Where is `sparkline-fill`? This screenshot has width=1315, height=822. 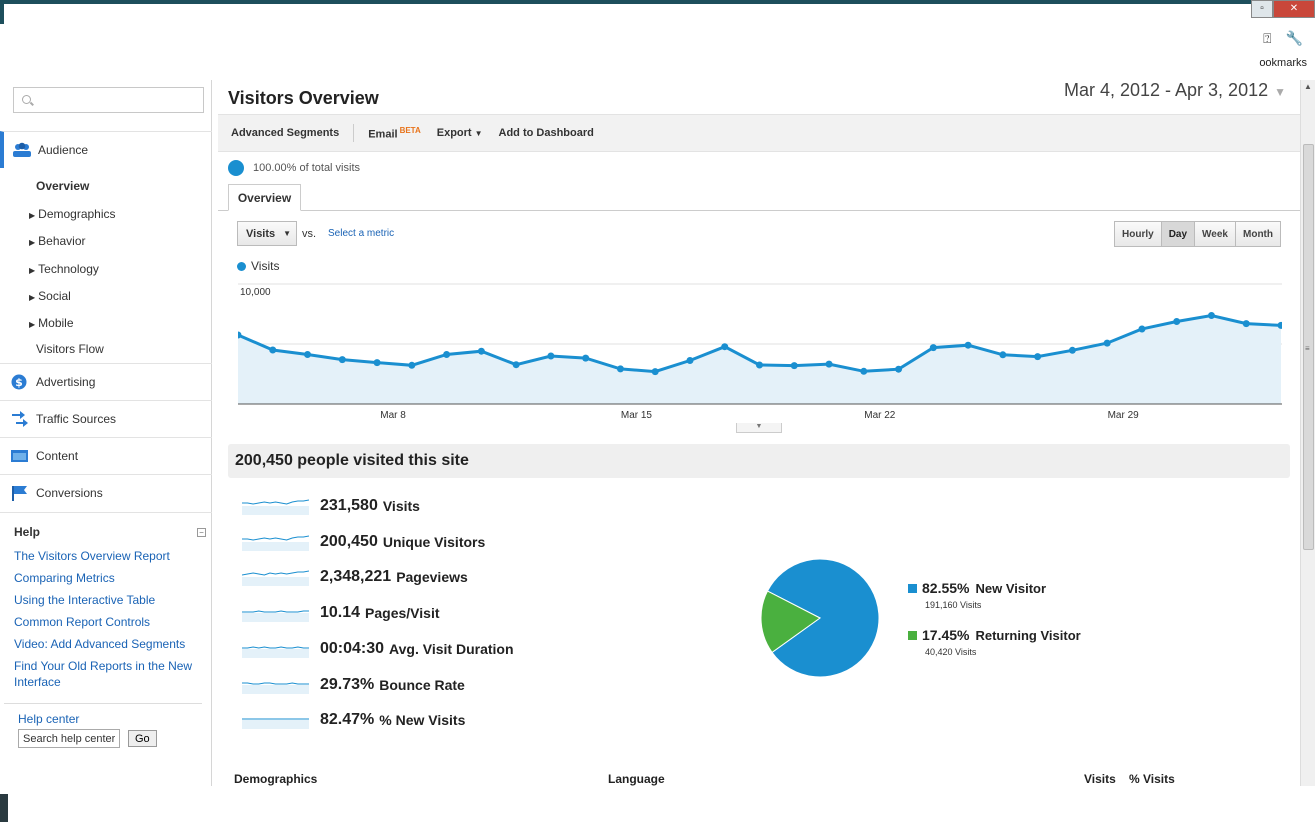
sparkline-fill is located at coordinates (275, 653).